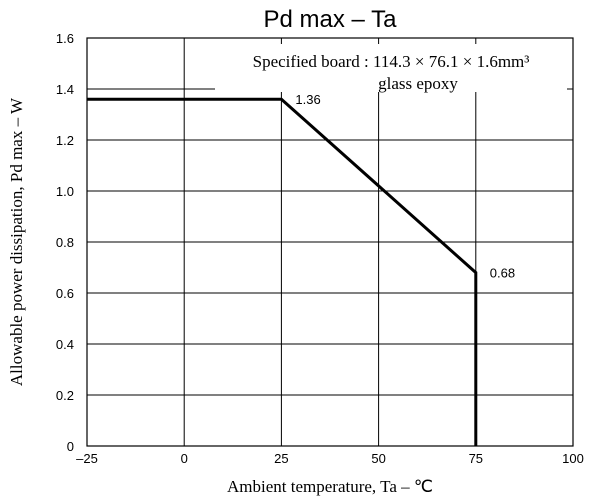  What do you see at coordinates (65, 395) in the screenshot?
I see `y-tick-label: 0.2` at bounding box center [65, 395].